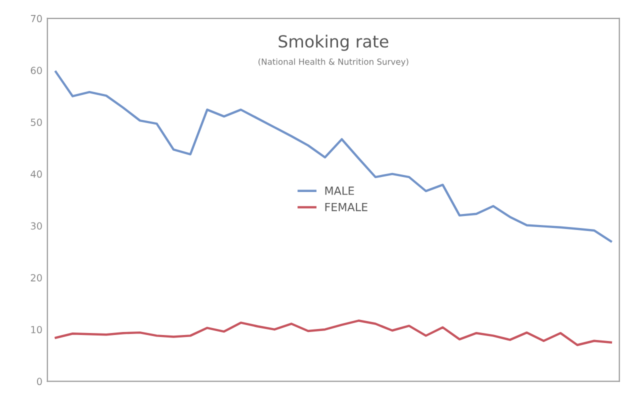 The width and height of the screenshot is (632, 410). I want to click on y-tick-label: 60, so click(36, 70).